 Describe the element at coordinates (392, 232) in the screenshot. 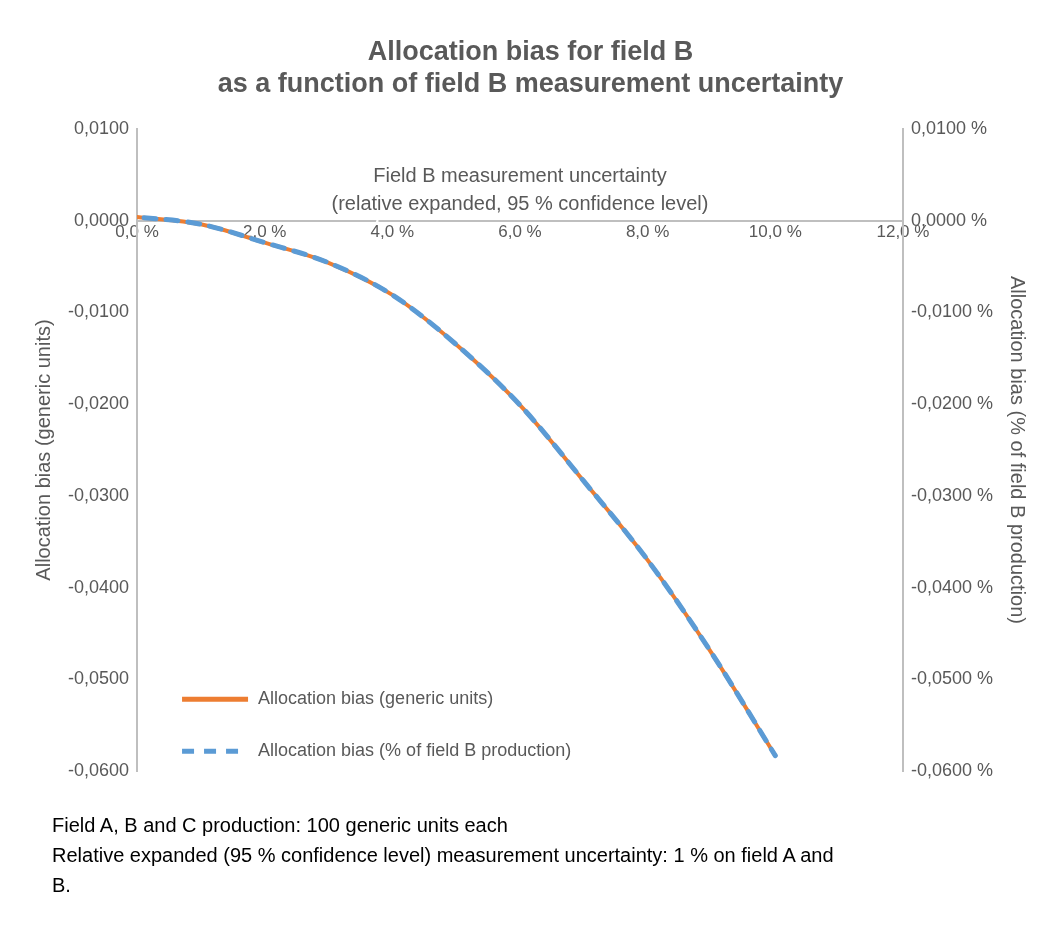

I see `x-tick-label: 4,0 %` at that location.